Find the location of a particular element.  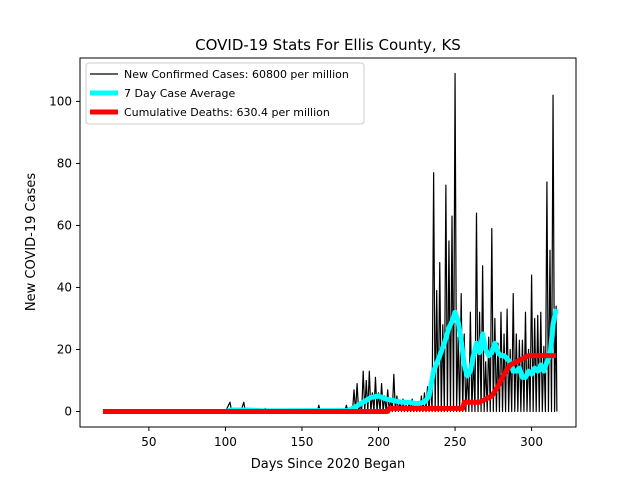

y-tick-label: 60 is located at coordinates (64, 225).